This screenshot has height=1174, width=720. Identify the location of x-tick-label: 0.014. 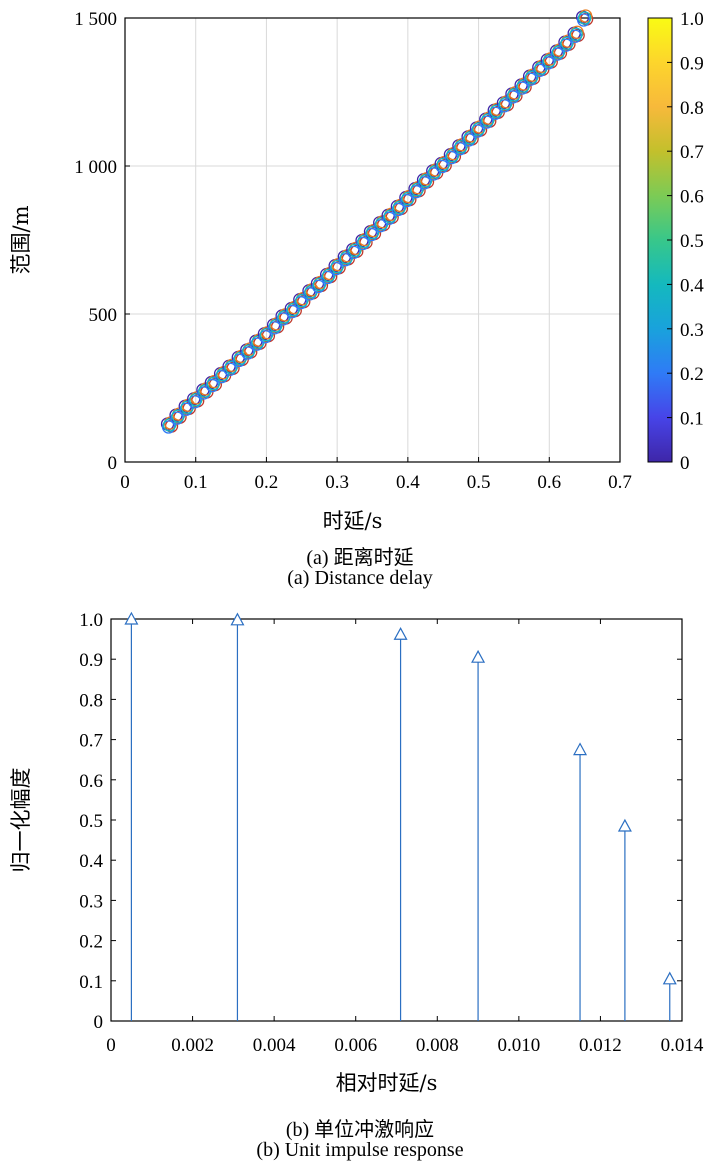
(682, 1045).